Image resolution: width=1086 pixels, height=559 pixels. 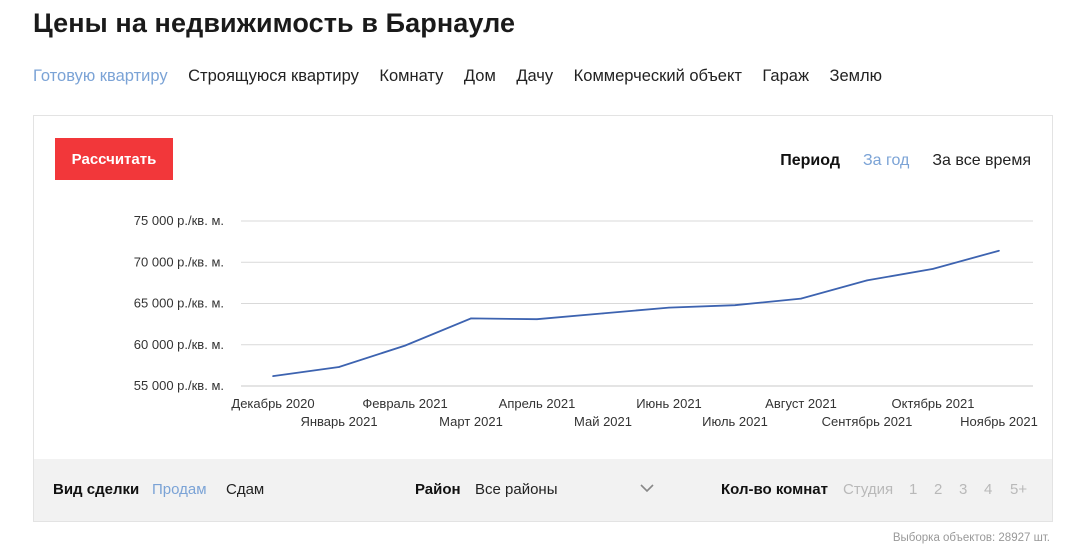 What do you see at coordinates (245, 489) in the screenshot?
I see `deal-option-rent: Сдам` at bounding box center [245, 489].